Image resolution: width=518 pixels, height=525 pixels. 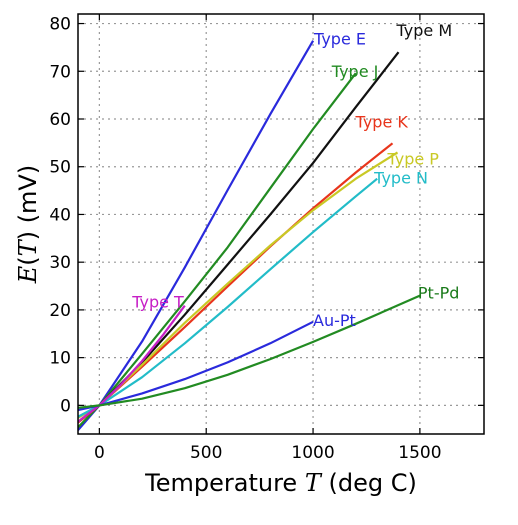 What do you see at coordinates (339, 39) in the screenshot?
I see `series-label: Type E` at bounding box center [339, 39].